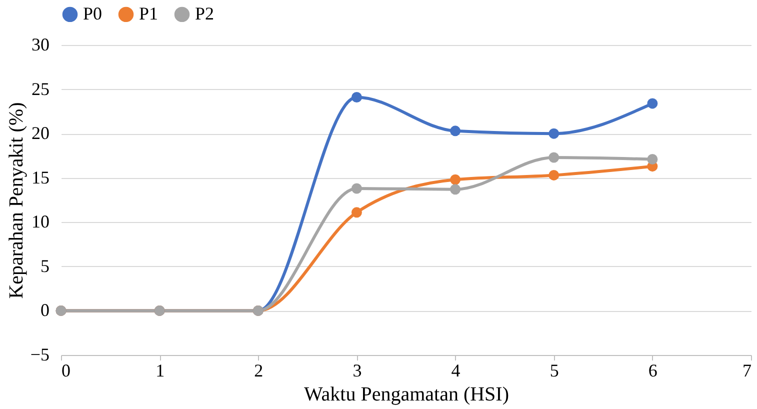 The width and height of the screenshot is (757, 409). I want to click on legend-label: P1, so click(148, 13).